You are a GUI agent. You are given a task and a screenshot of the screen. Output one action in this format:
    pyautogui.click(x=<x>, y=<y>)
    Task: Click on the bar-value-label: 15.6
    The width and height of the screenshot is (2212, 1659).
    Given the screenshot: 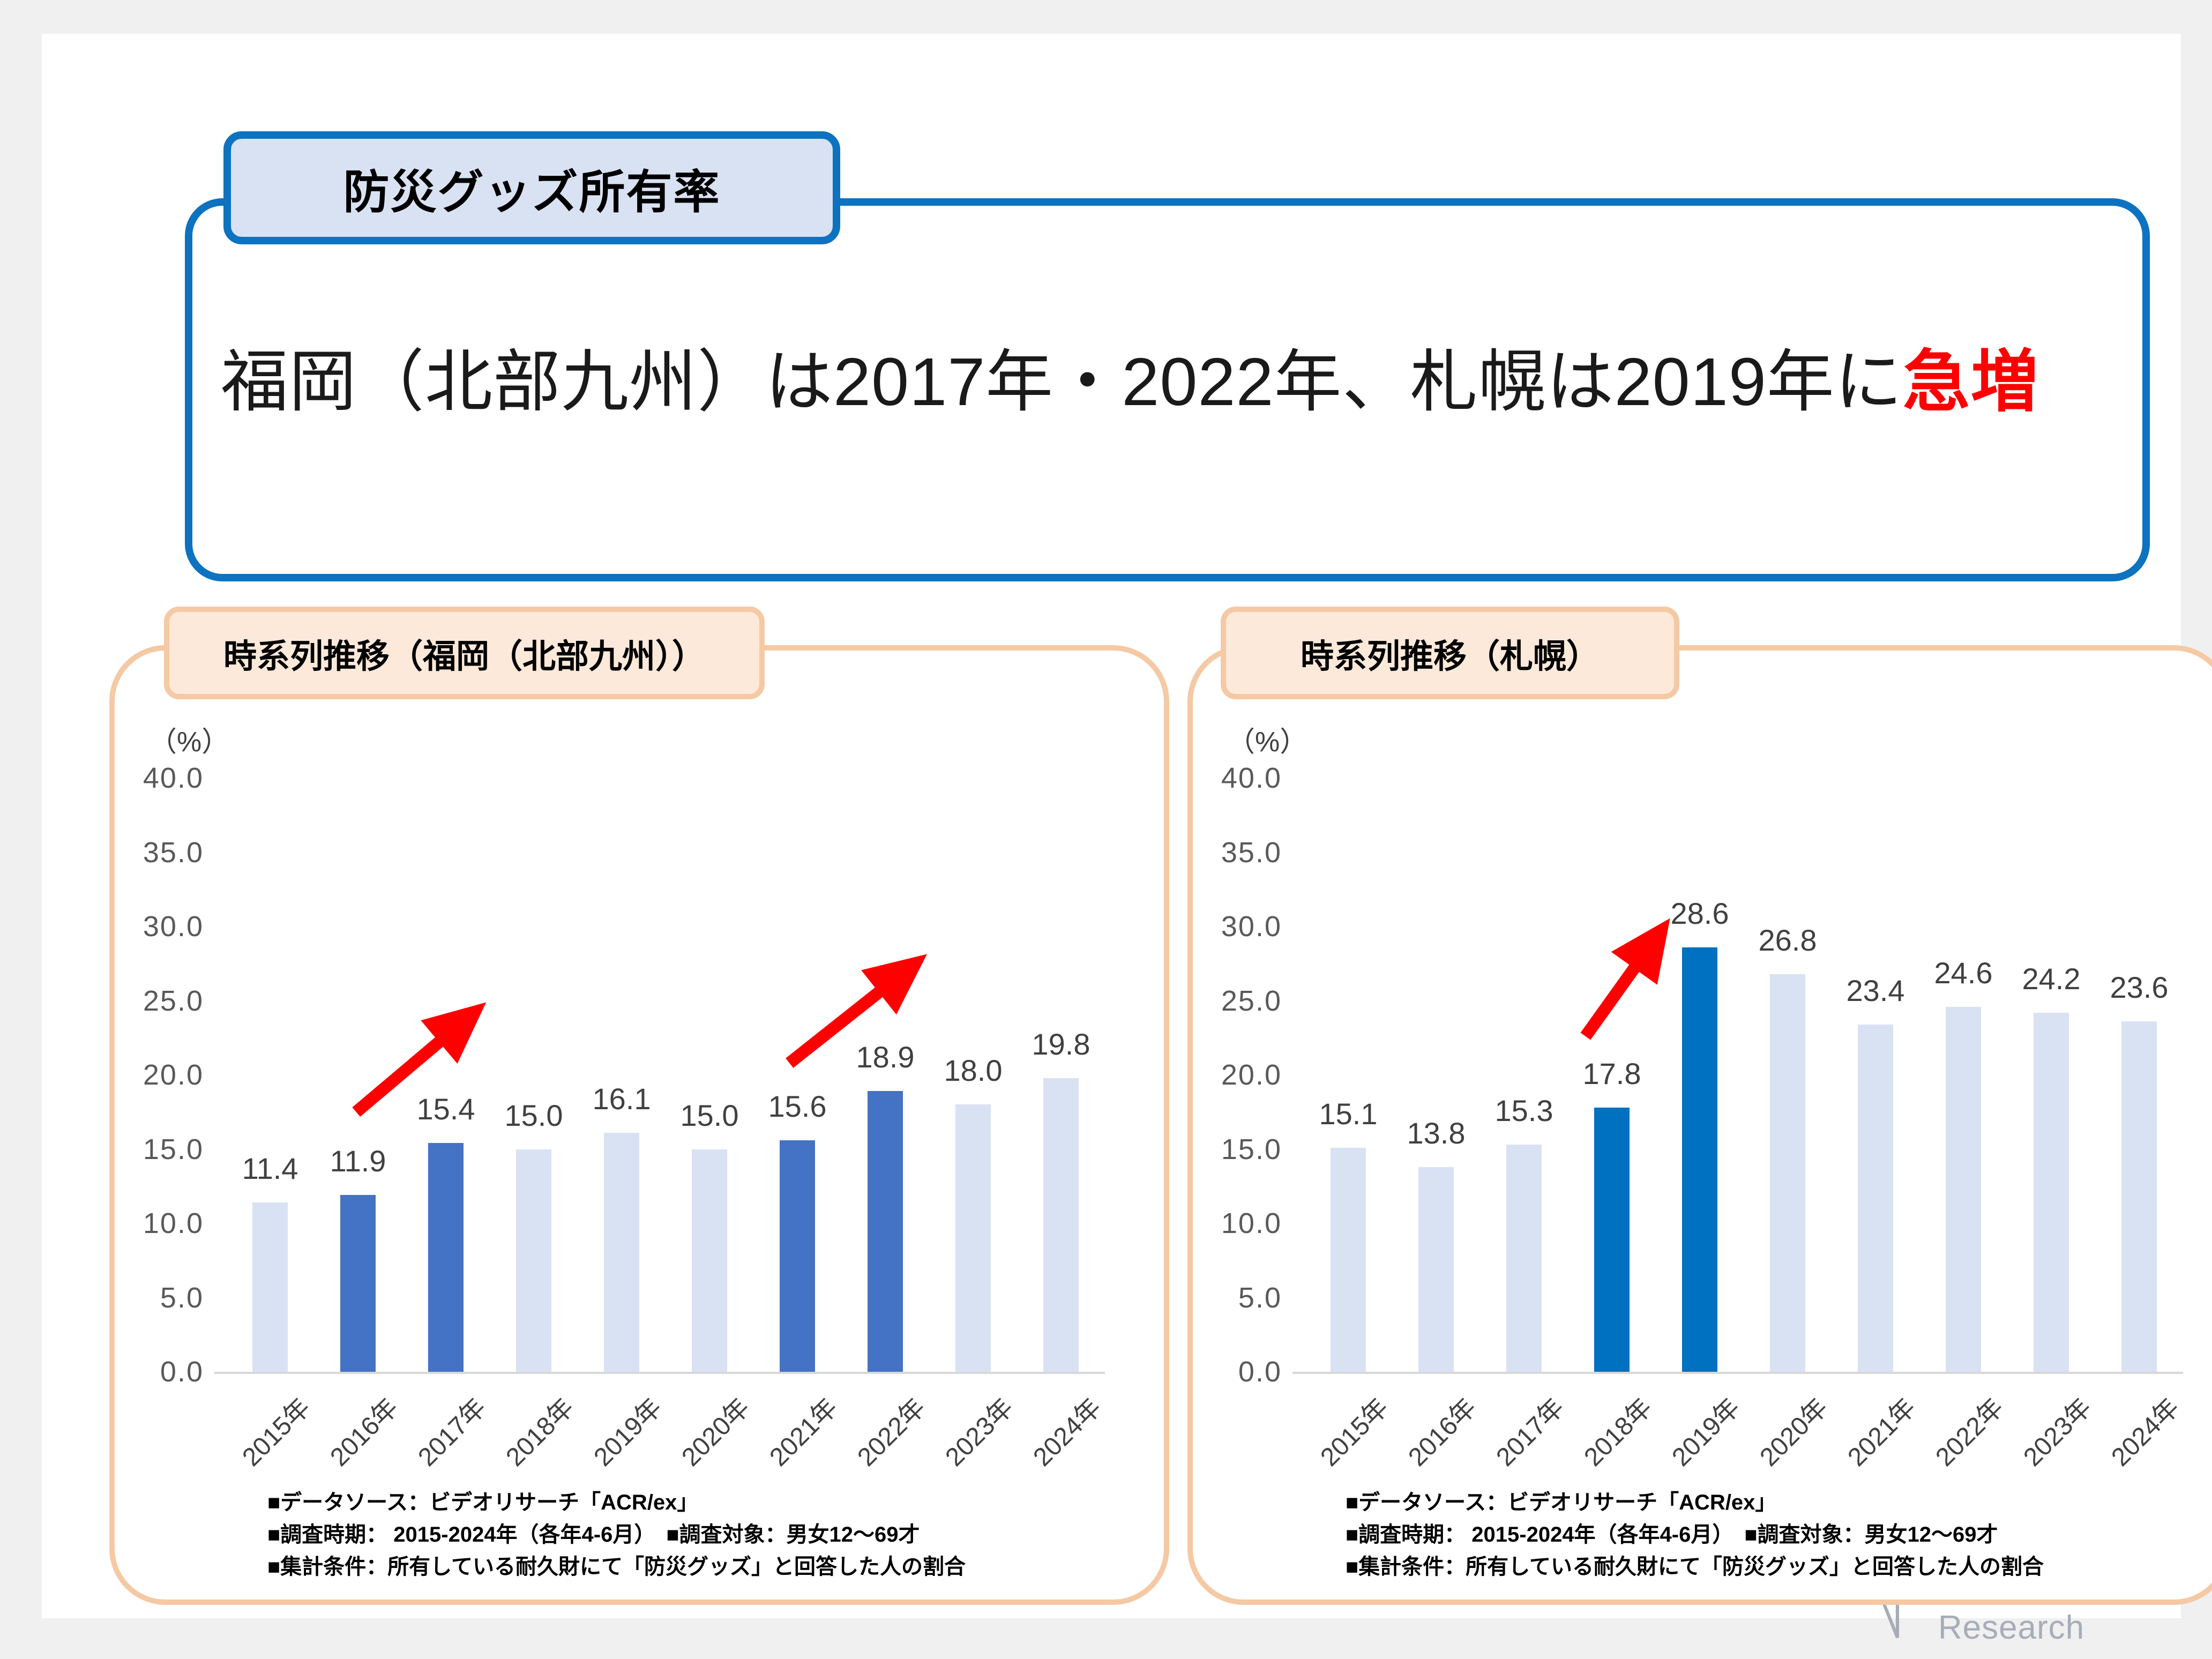 What is the action you would take?
    pyautogui.click(x=797, y=1106)
    